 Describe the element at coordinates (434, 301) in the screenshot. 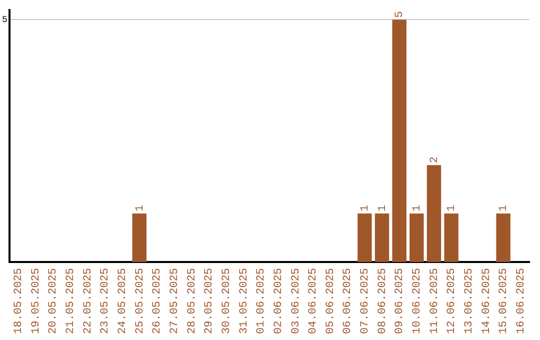

I see `x-tick-label: 11.06.2025` at that location.